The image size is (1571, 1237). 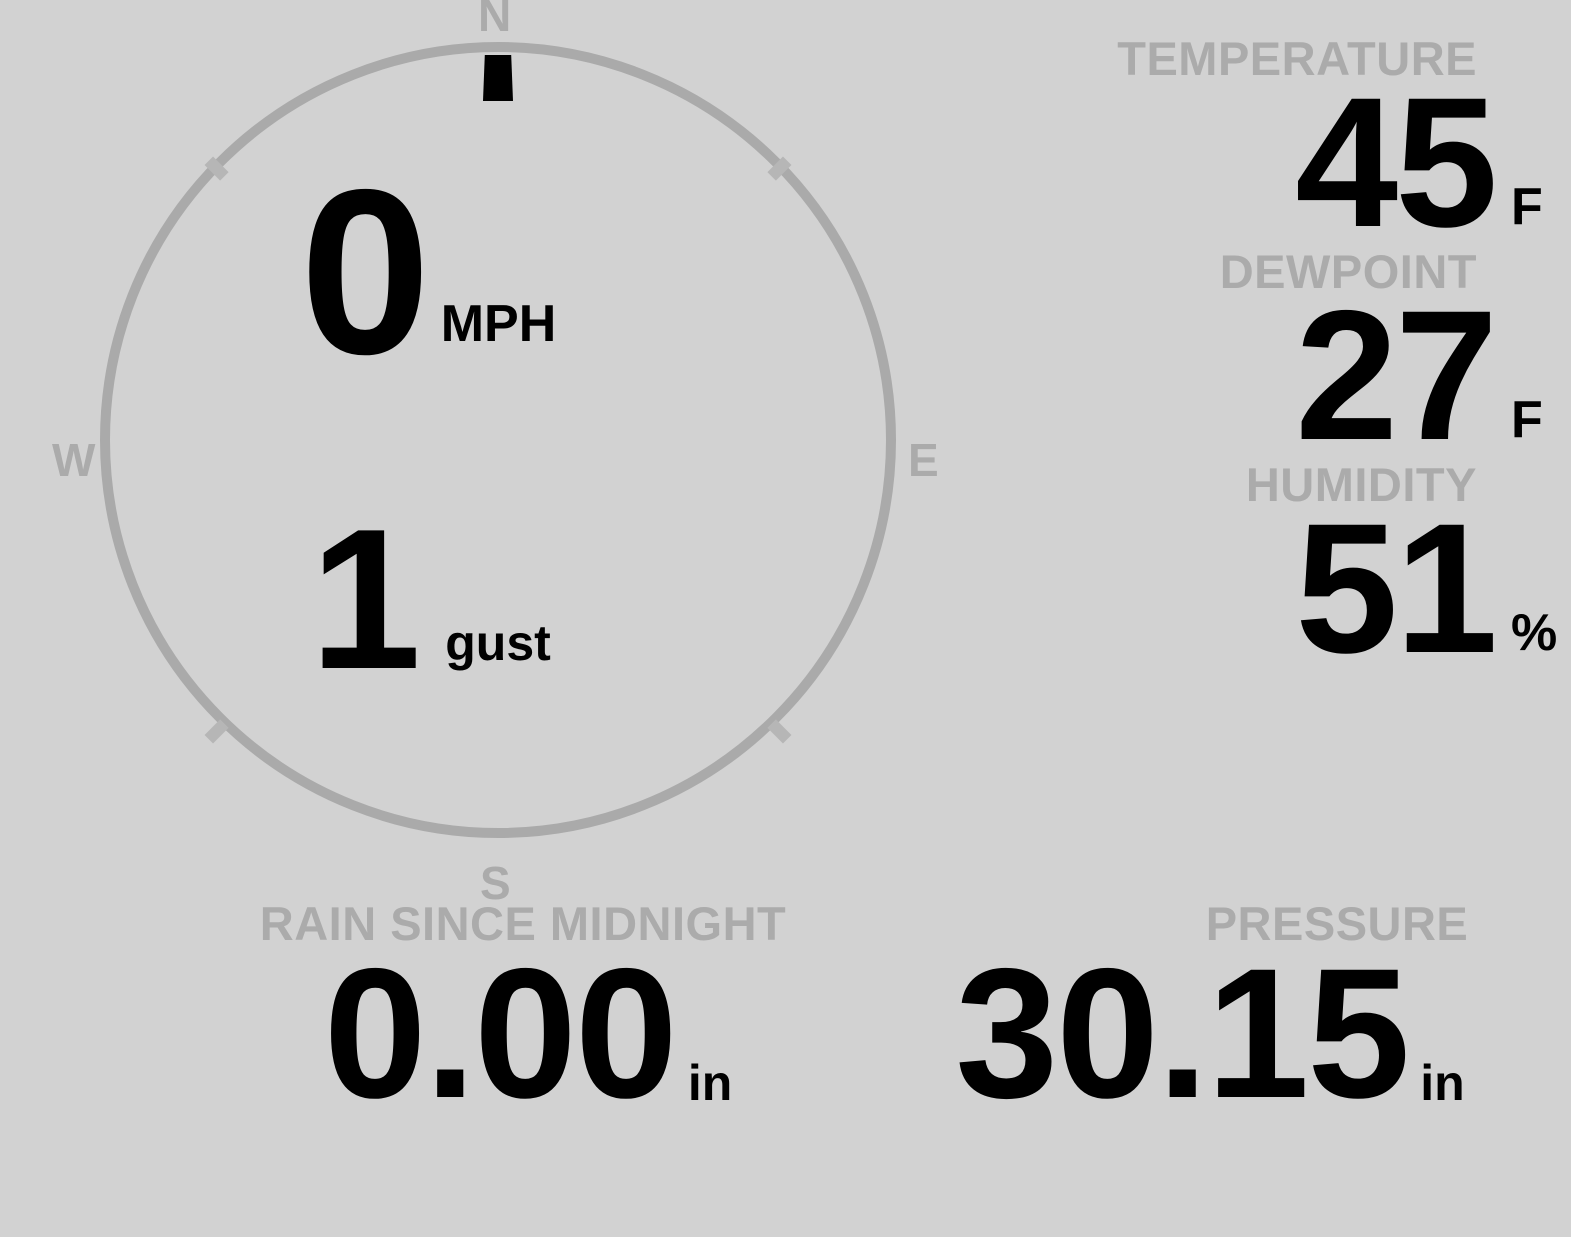 I want to click on dewpoint-value: 27, so click(x=1396, y=375).